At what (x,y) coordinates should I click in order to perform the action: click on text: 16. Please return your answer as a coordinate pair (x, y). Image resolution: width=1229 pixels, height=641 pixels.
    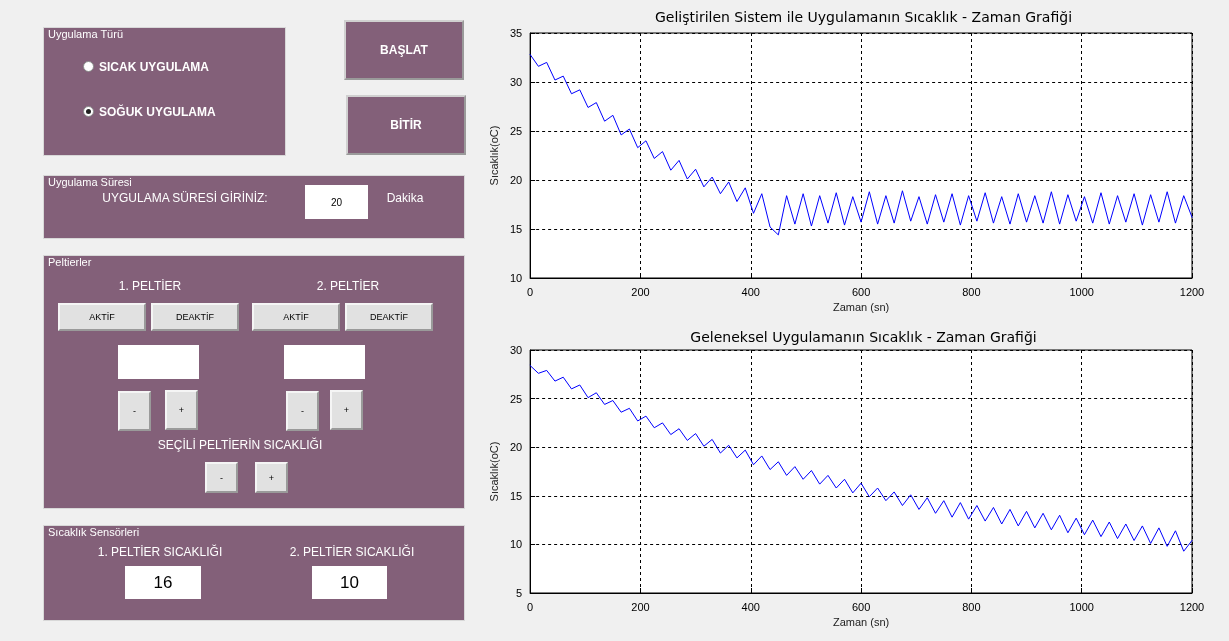
    Looking at the image, I should click on (163, 582).